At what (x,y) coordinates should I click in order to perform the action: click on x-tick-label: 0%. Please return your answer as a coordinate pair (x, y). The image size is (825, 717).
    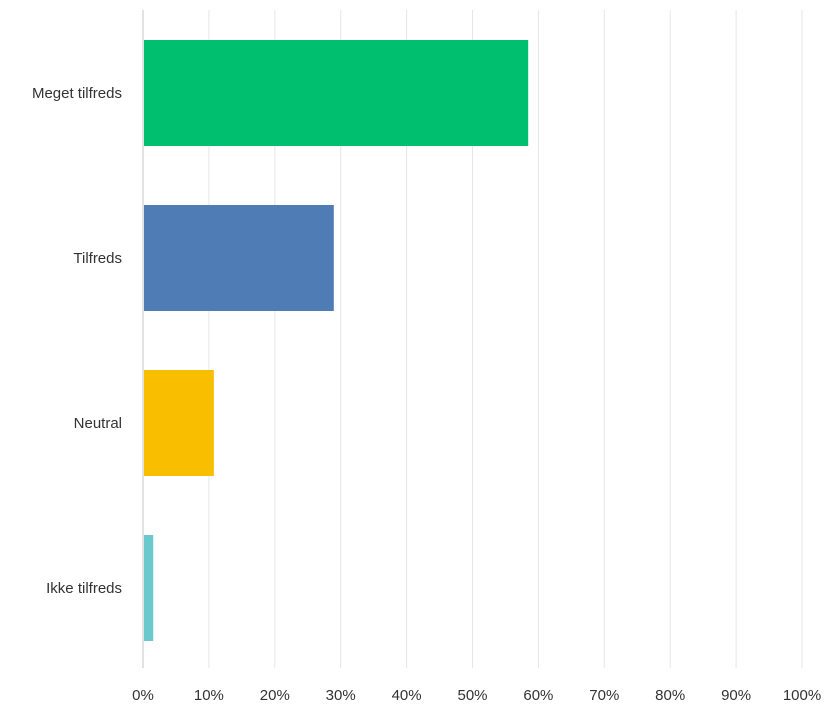
    Looking at the image, I should click on (143, 695).